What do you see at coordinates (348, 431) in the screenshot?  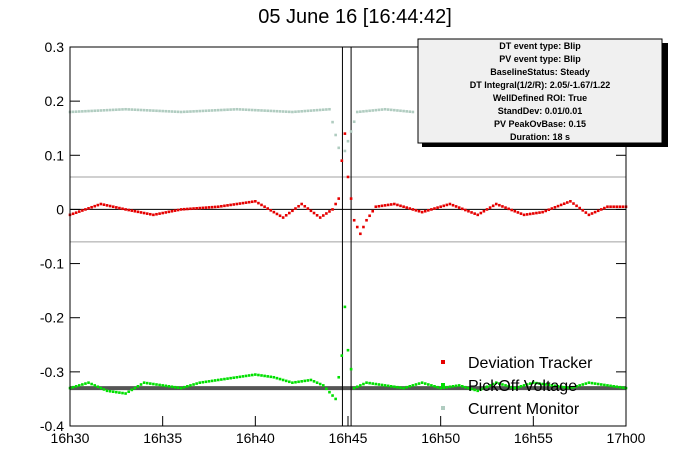 I see `x-axis: 16h30 16h35 16h40 16h45 16h50 16h55 17h00` at bounding box center [348, 431].